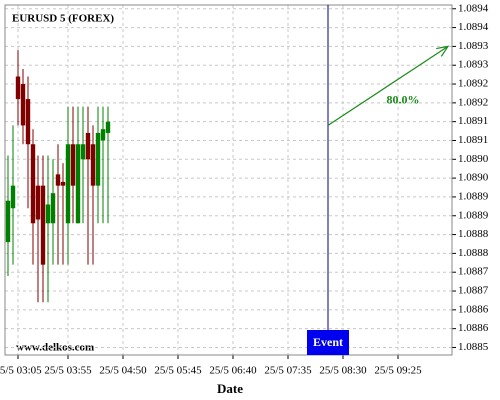  Describe the element at coordinates (398, 371) in the screenshot. I see `x-tick-label: 25/5 09:25` at that location.